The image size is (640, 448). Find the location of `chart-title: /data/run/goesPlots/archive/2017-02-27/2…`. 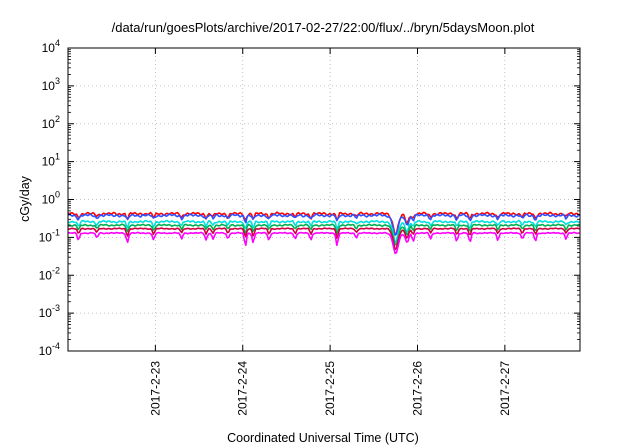

chart-title: /data/run/goesPlots/archive/2017-02-27/2… is located at coordinates (323, 27).